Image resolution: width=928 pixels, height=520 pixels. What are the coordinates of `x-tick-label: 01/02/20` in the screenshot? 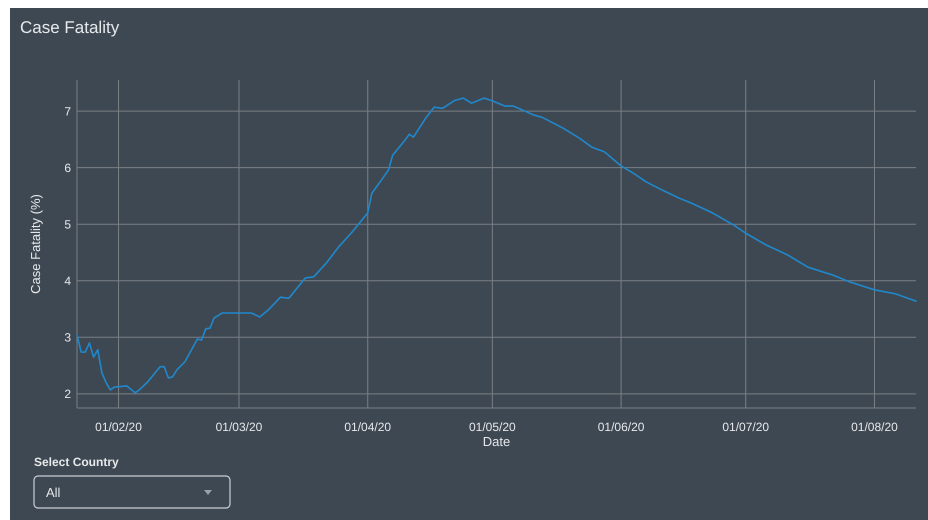 It's located at (118, 427).